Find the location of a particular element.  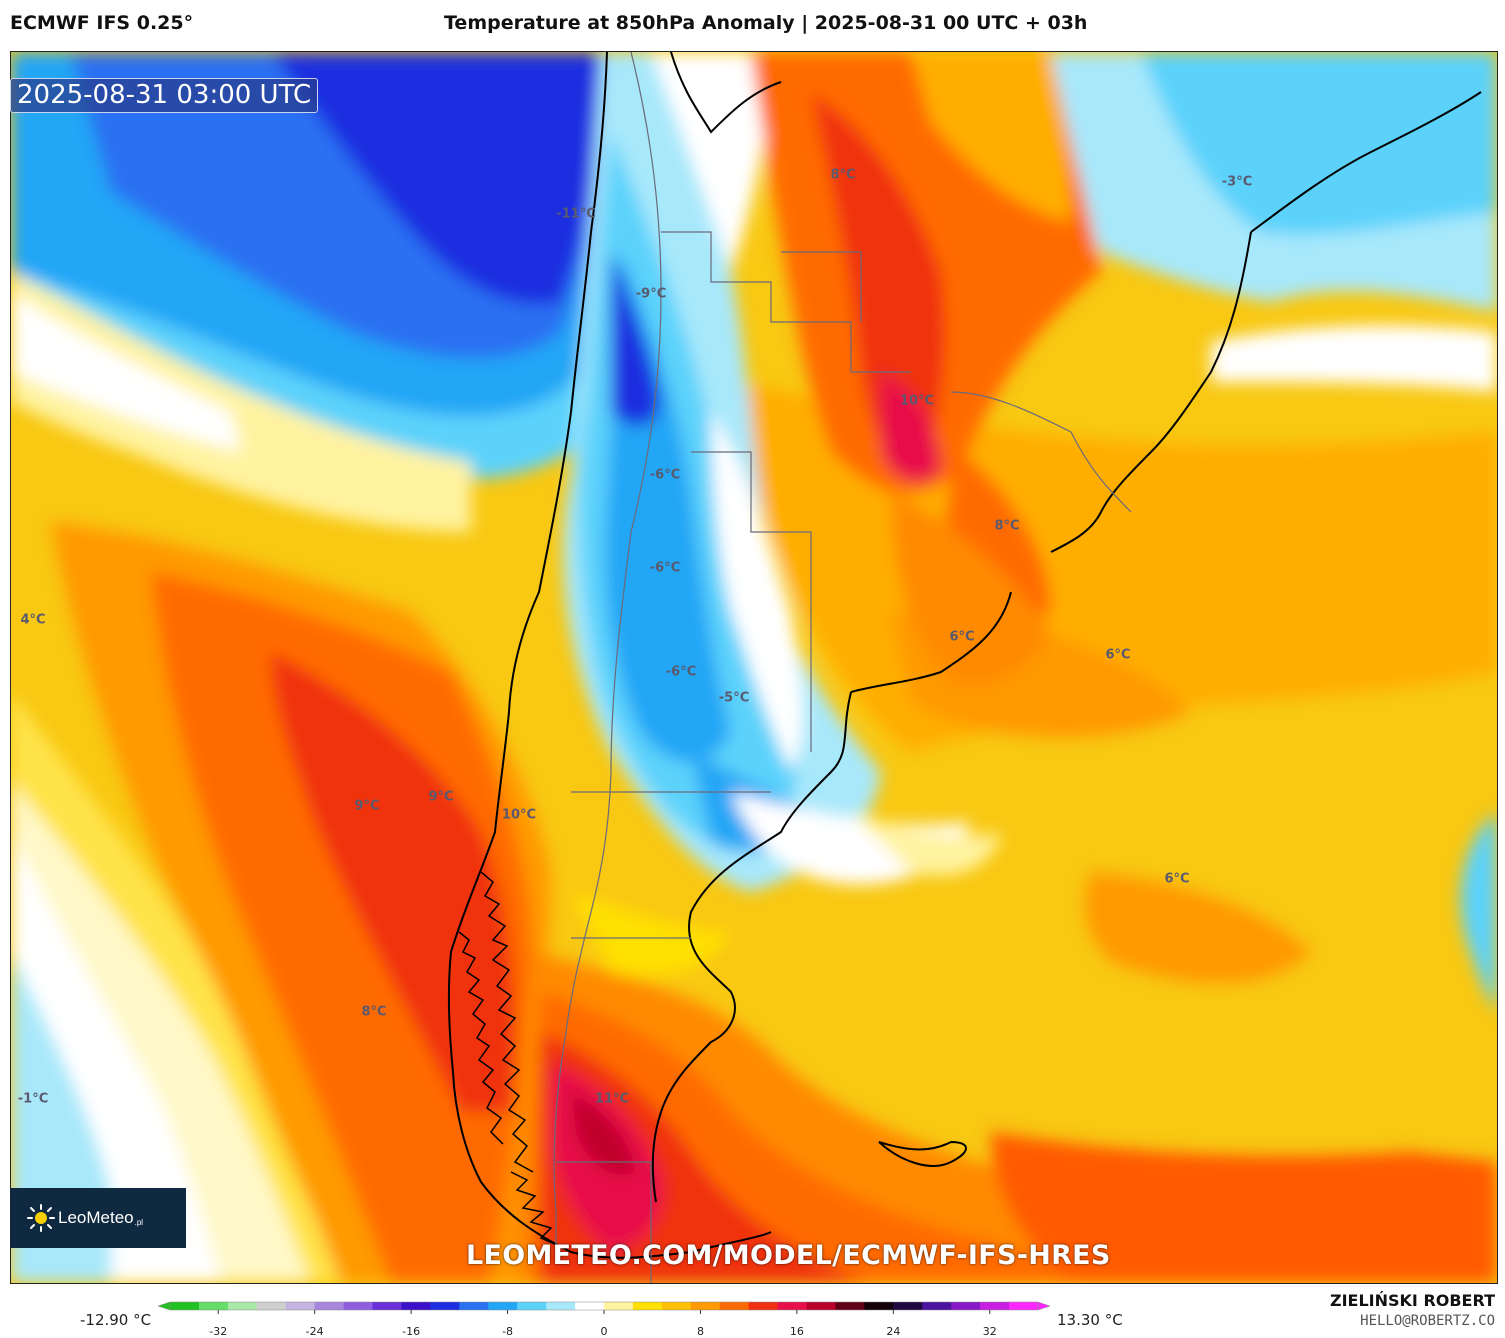

temp-label: -3°C is located at coordinates (1237, 182).